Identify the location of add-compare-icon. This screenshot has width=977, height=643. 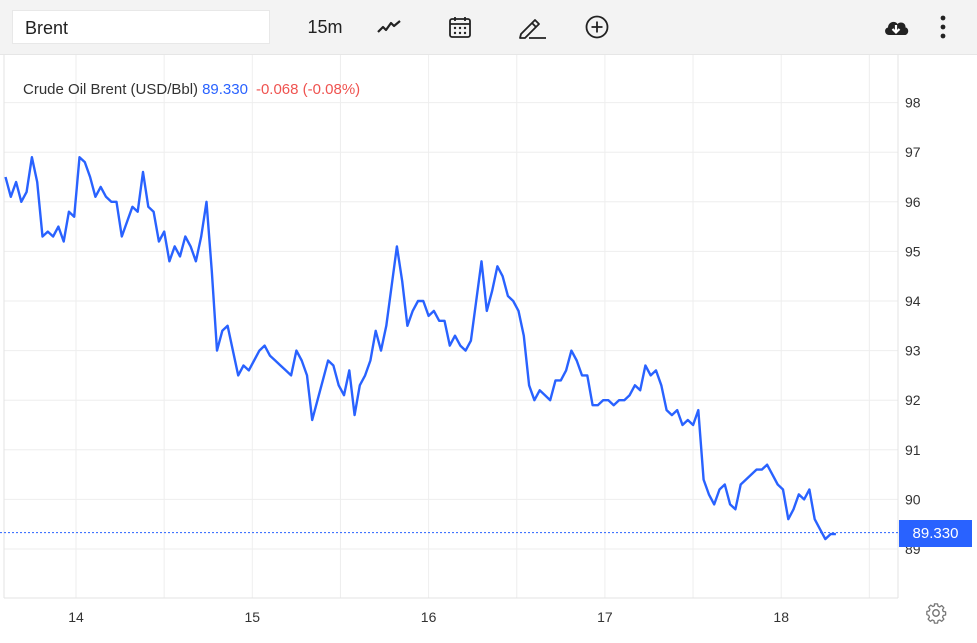
(597, 27).